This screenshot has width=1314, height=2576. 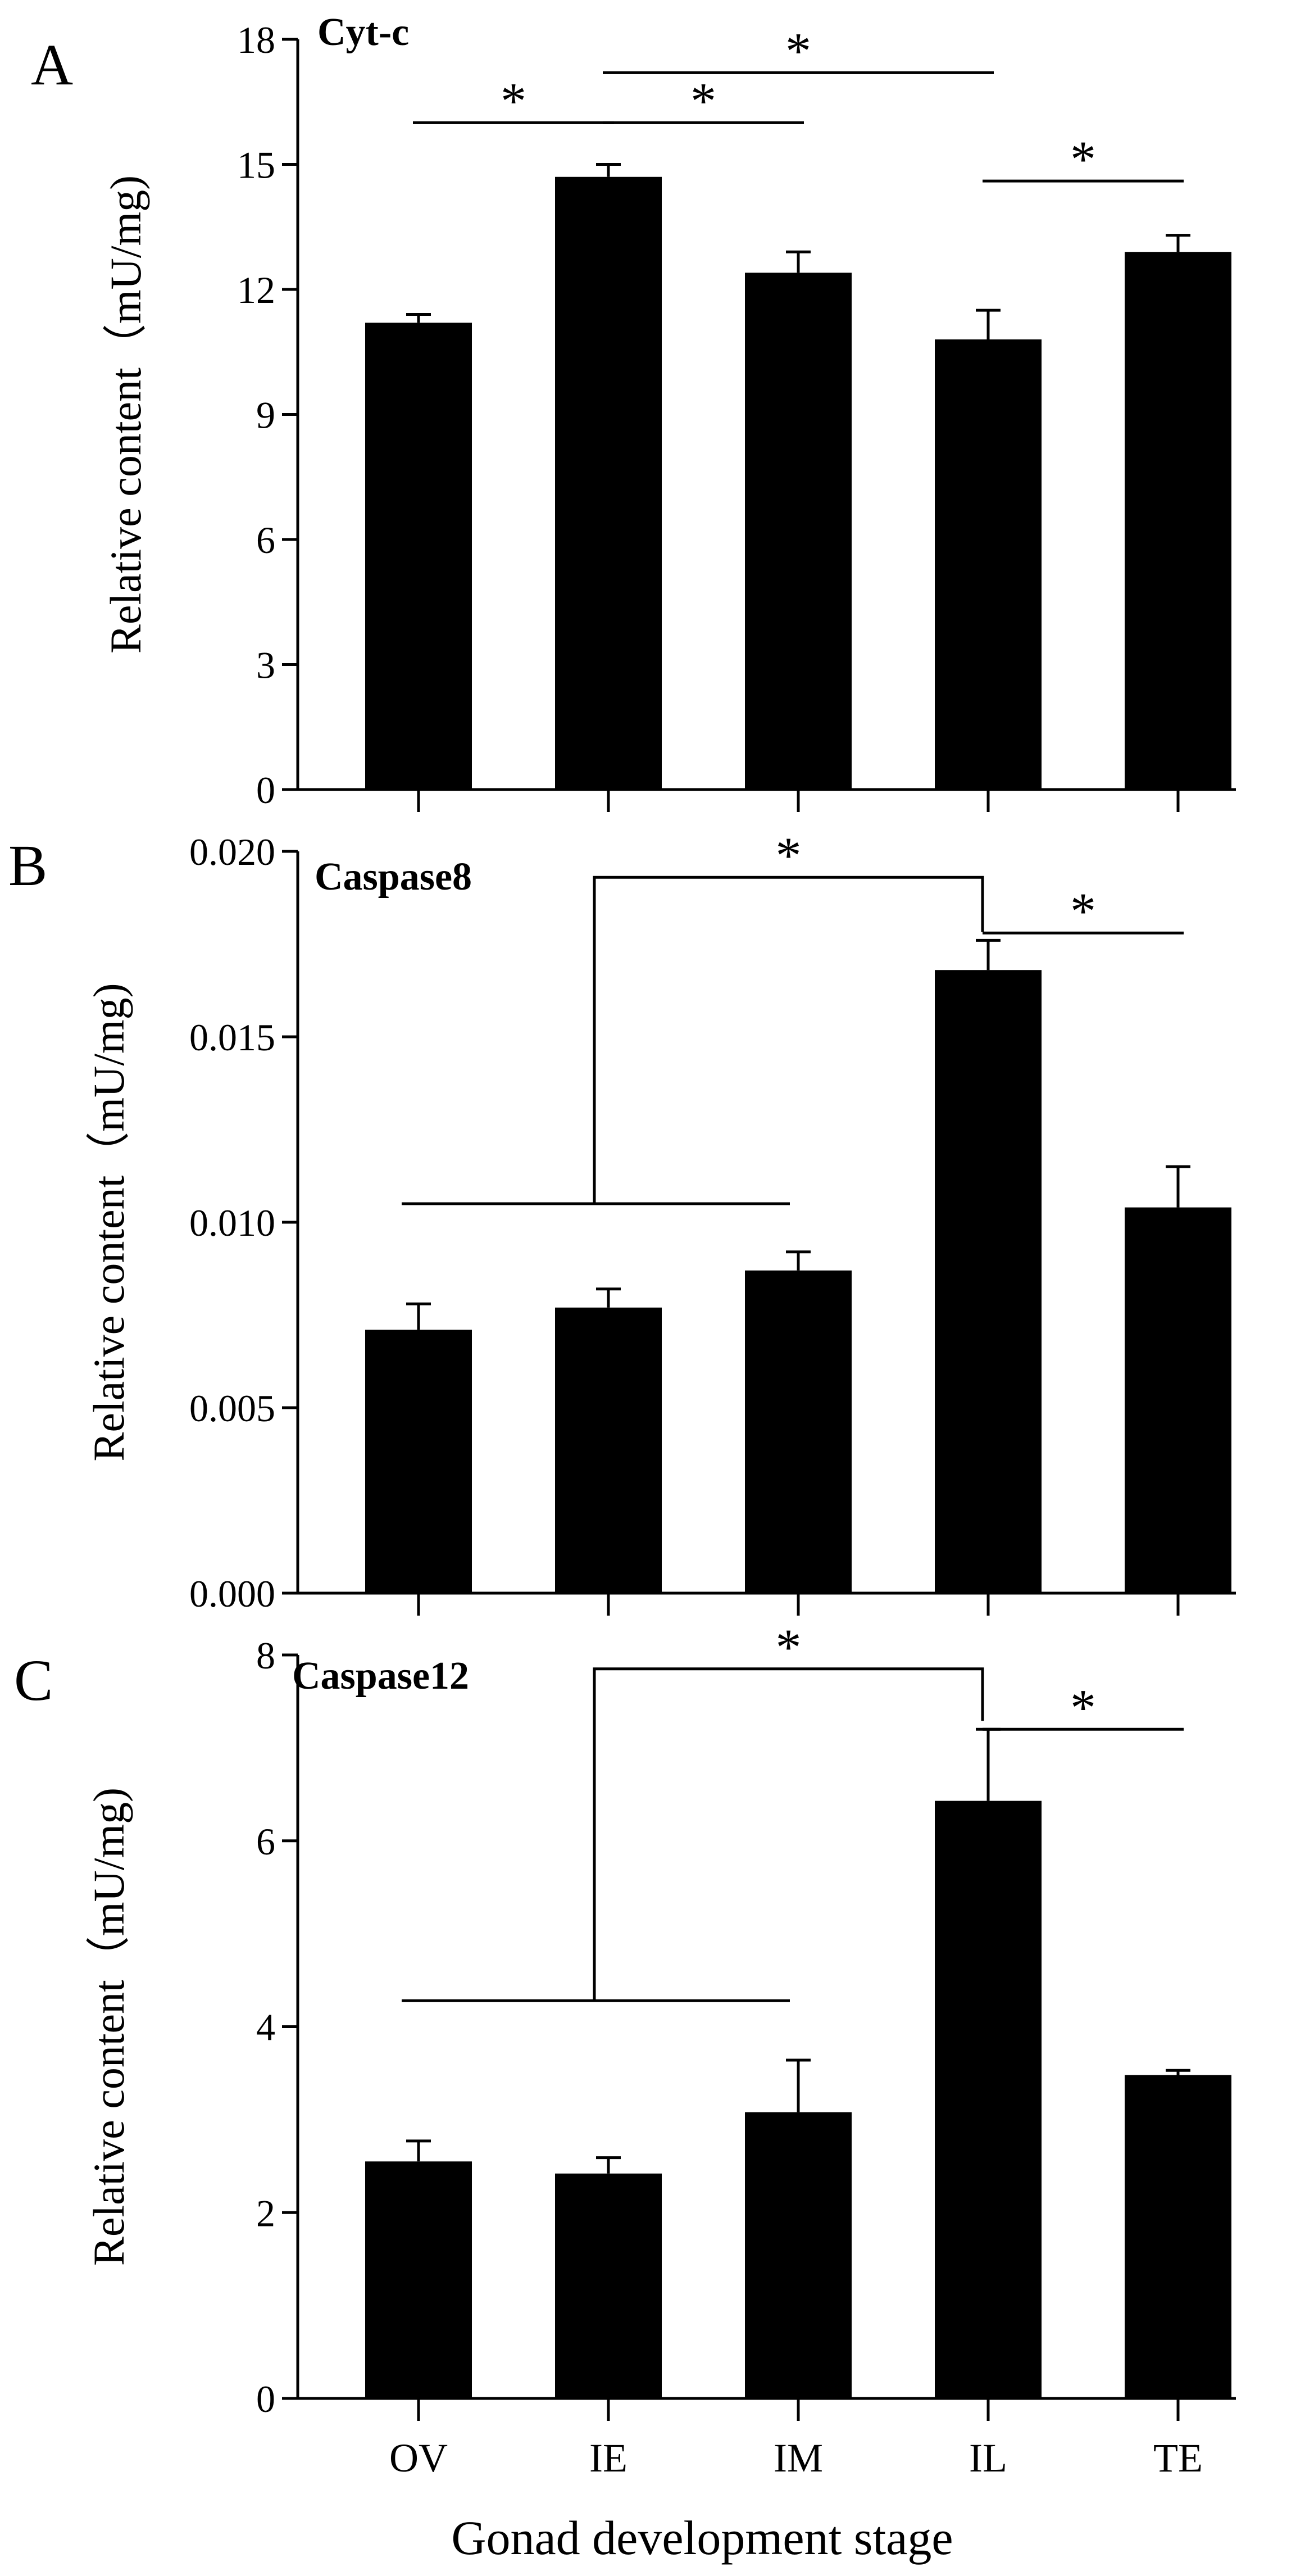 I want to click on y-tick-label: 2, so click(x=265, y=2213).